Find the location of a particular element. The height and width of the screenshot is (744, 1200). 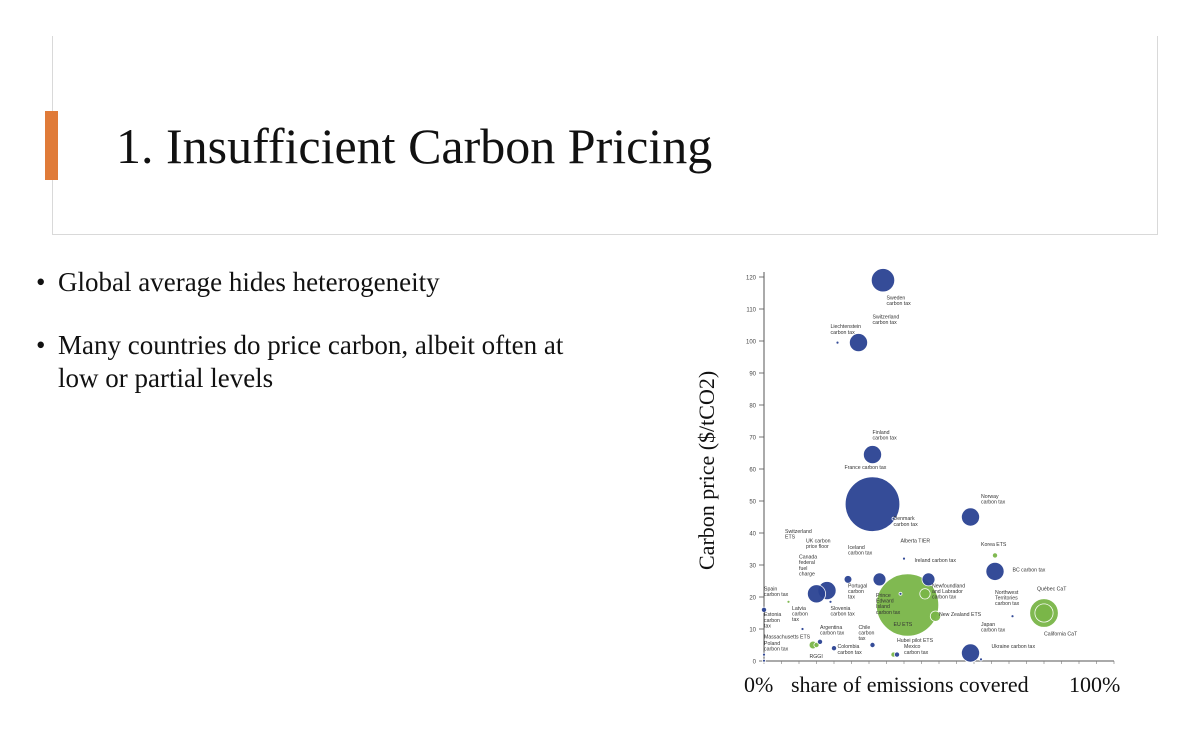

bullet-item: • Global average hides heterogeneity is located at coordinates (316, 282).